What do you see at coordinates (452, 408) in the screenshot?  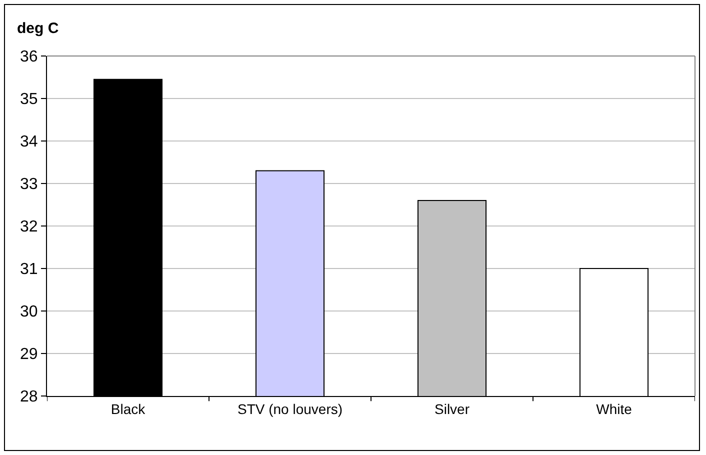 I see `x-tick-label: Silver` at bounding box center [452, 408].